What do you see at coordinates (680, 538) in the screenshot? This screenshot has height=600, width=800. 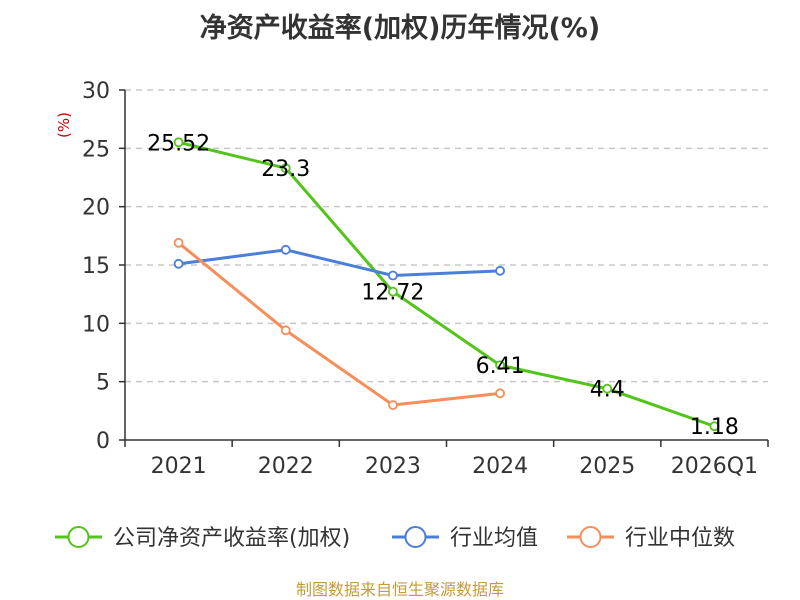 I see `legend-label: 行业中位数` at bounding box center [680, 538].